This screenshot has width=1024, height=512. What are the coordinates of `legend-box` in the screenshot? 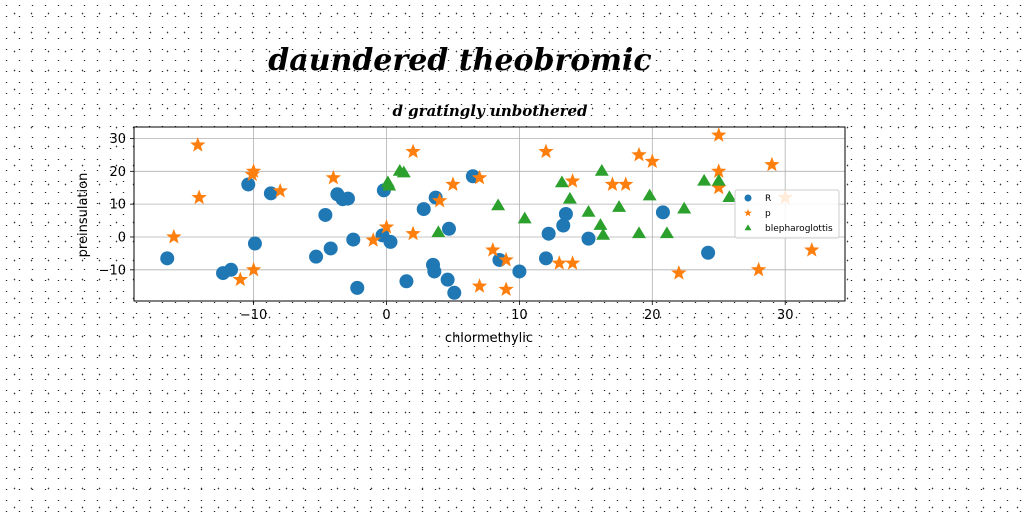 It's located at (787, 214).